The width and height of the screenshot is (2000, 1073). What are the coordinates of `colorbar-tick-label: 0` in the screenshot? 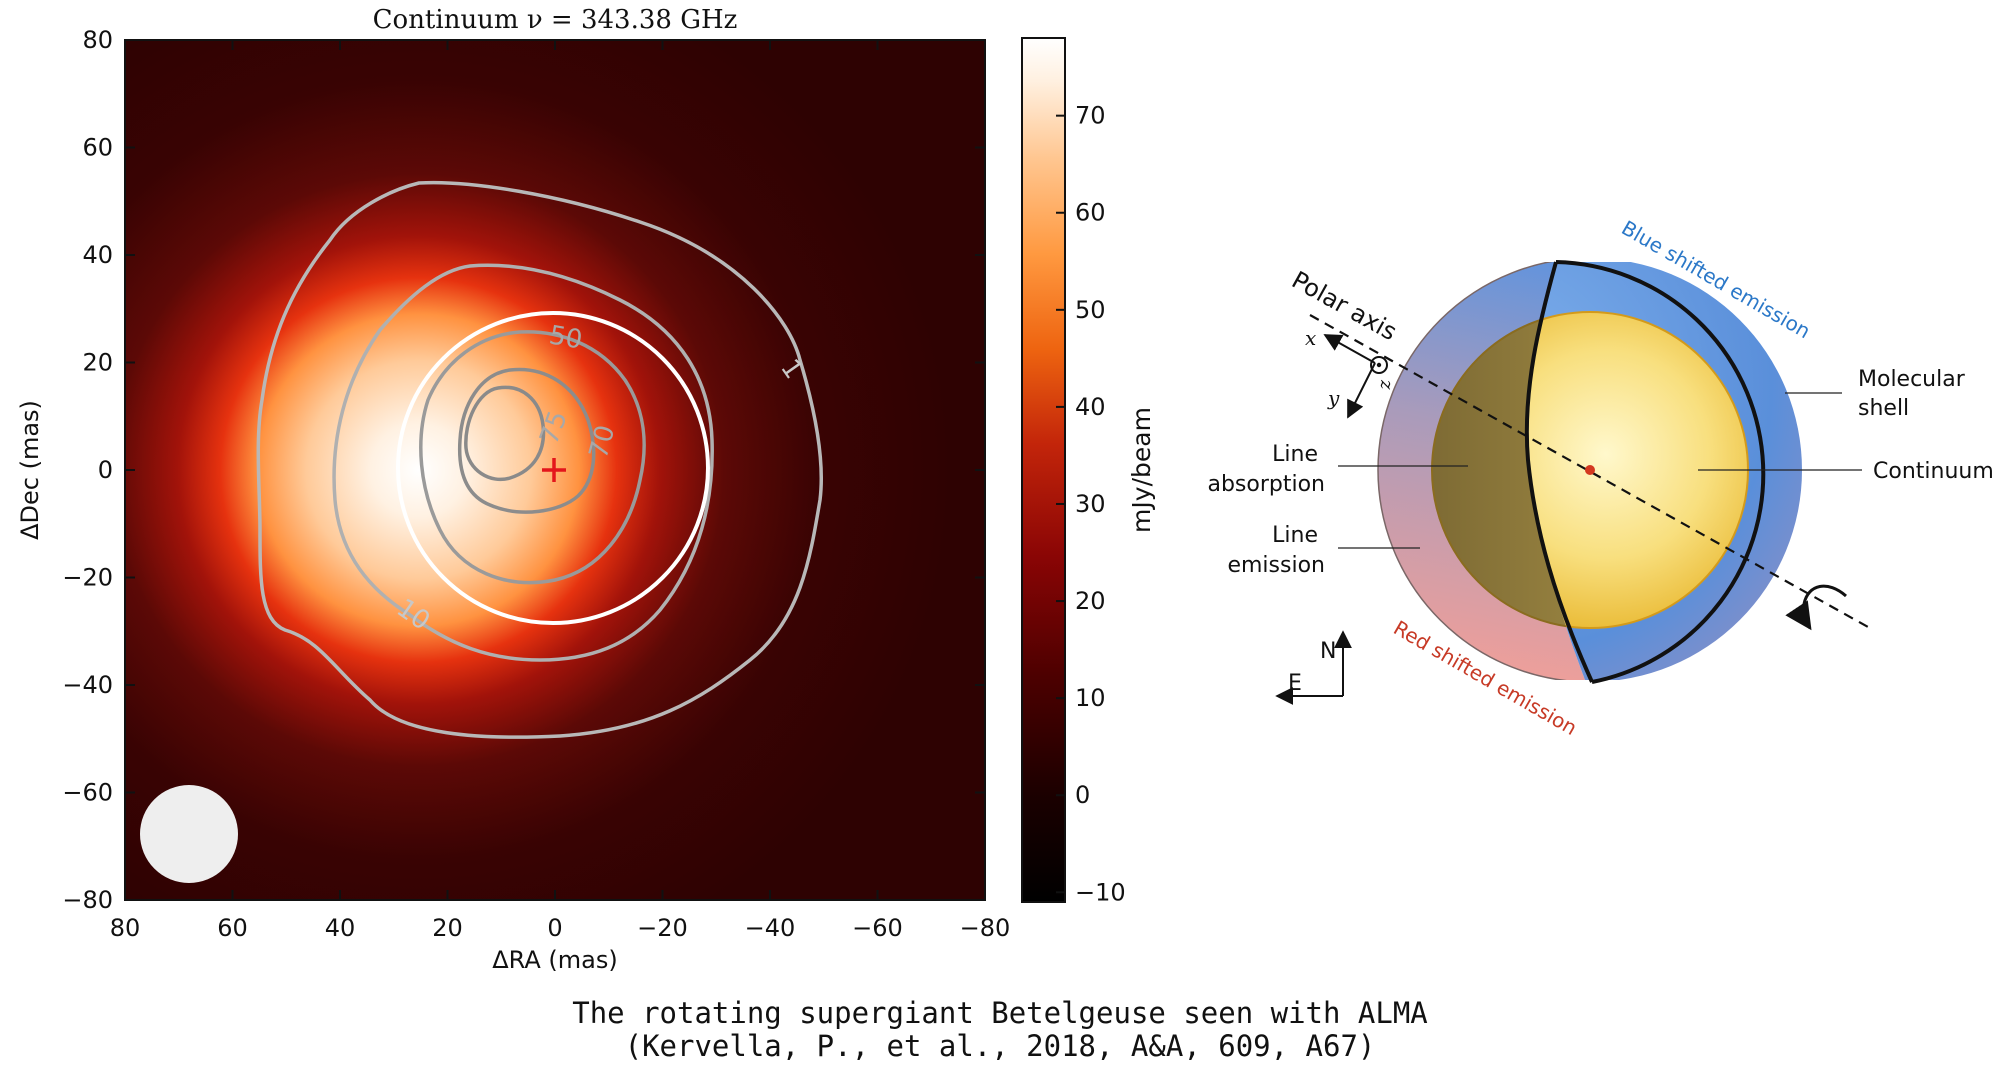 It's located at (1082, 795).